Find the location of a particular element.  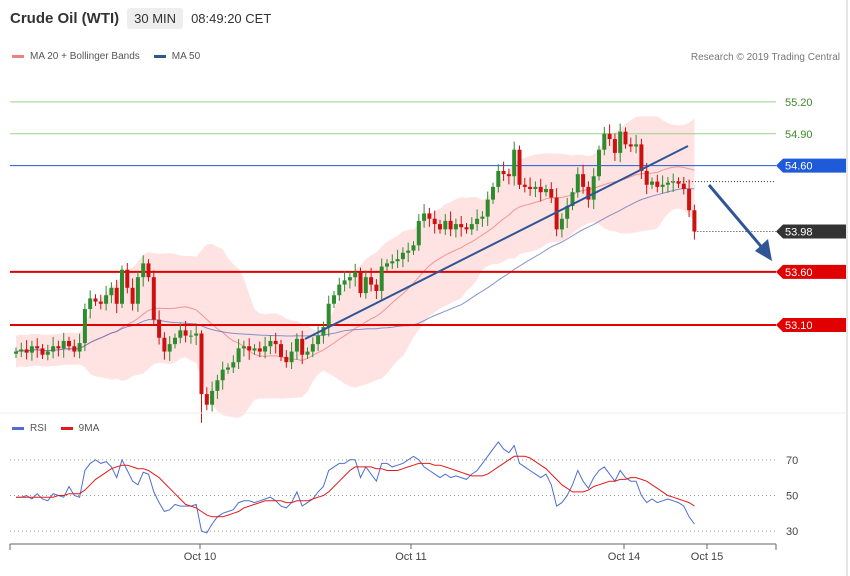

timeframe-badge: 30 MIN is located at coordinates (155, 18).